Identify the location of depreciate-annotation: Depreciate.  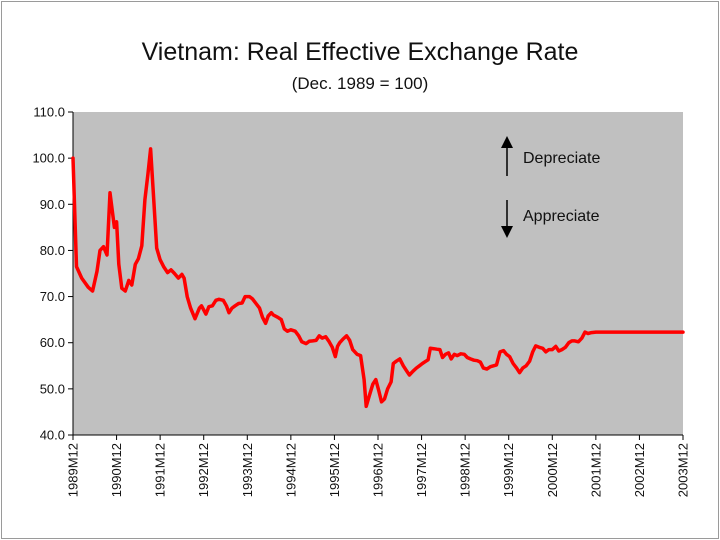
(550, 156).